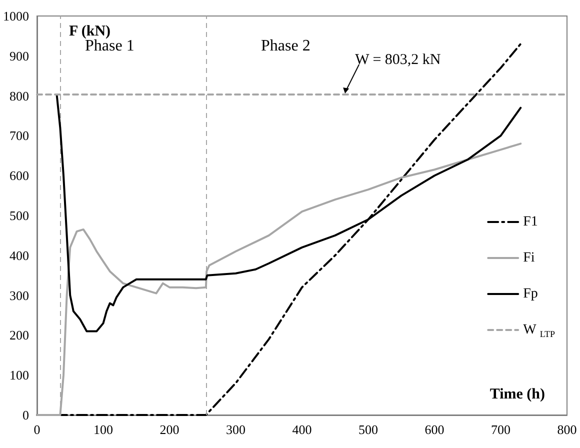  I want to click on x-tick-label: 800, so click(567, 429).